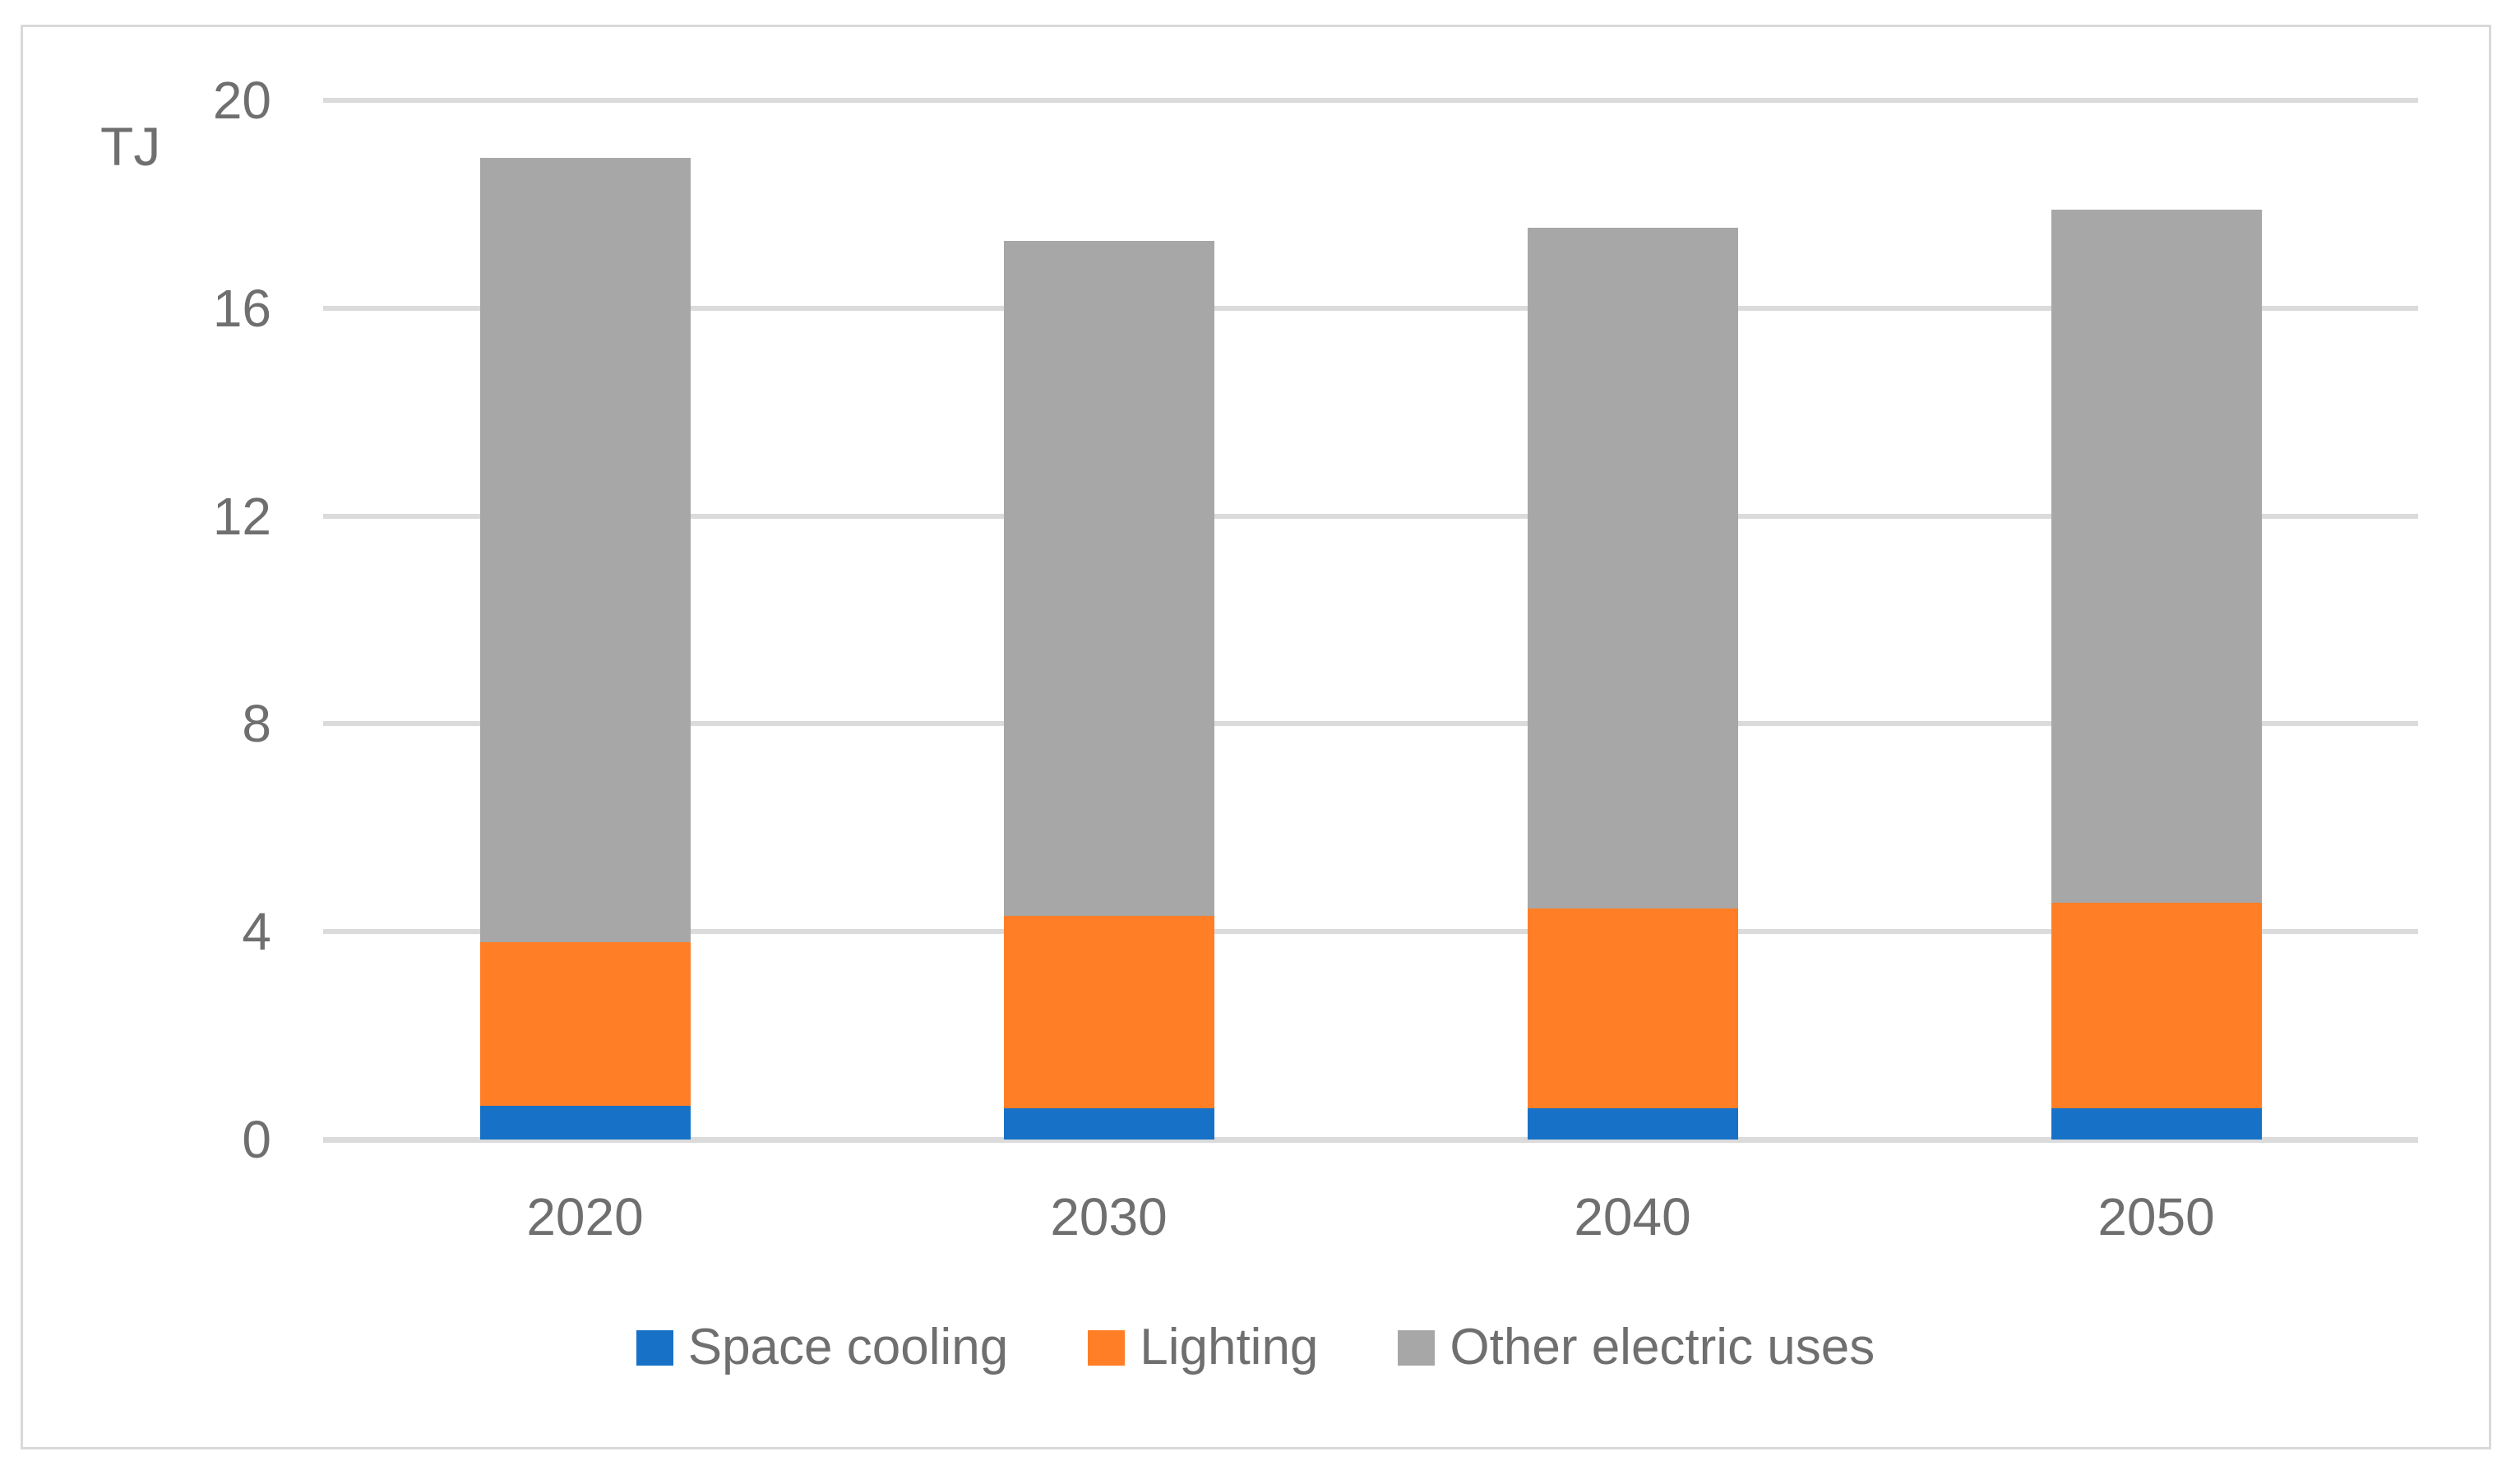  I want to click on bar-segment-2030-space-cooling, so click(1108, 1124).